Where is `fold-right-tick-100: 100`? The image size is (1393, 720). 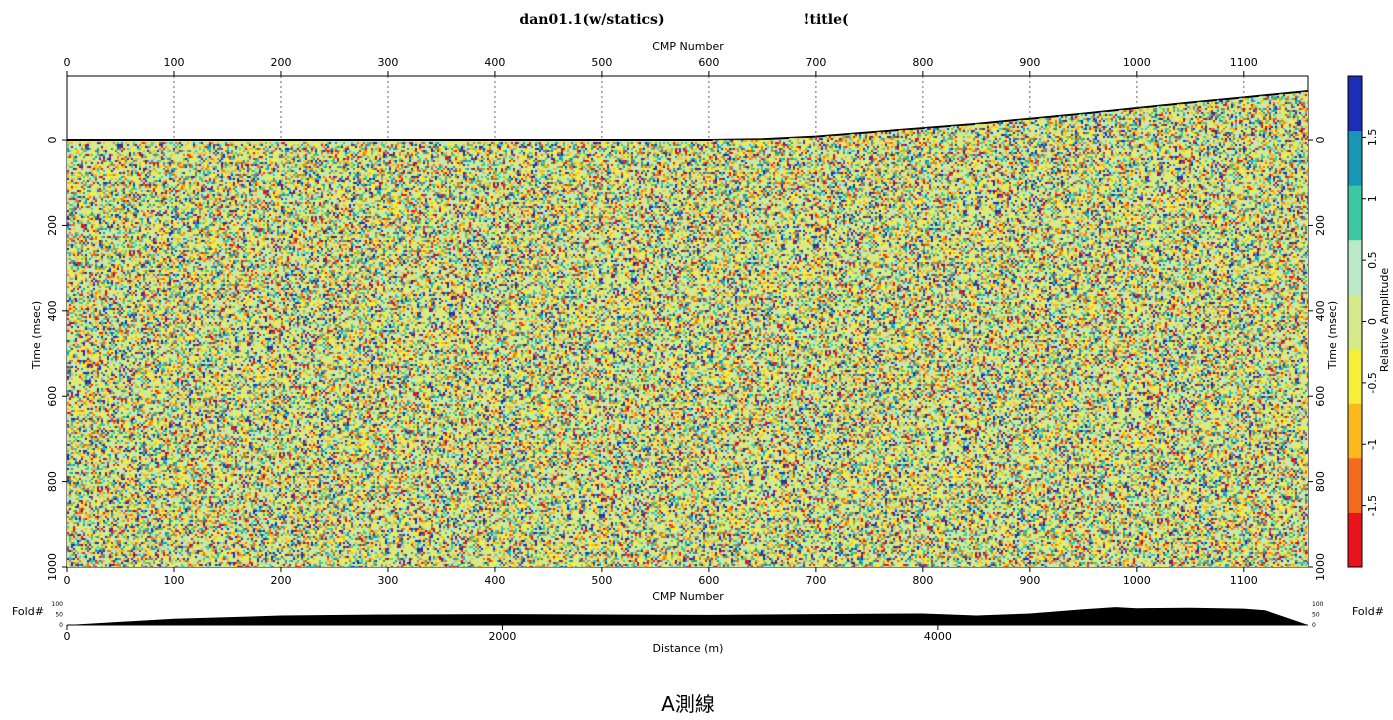 fold-right-tick-100: 100 is located at coordinates (1318, 604).